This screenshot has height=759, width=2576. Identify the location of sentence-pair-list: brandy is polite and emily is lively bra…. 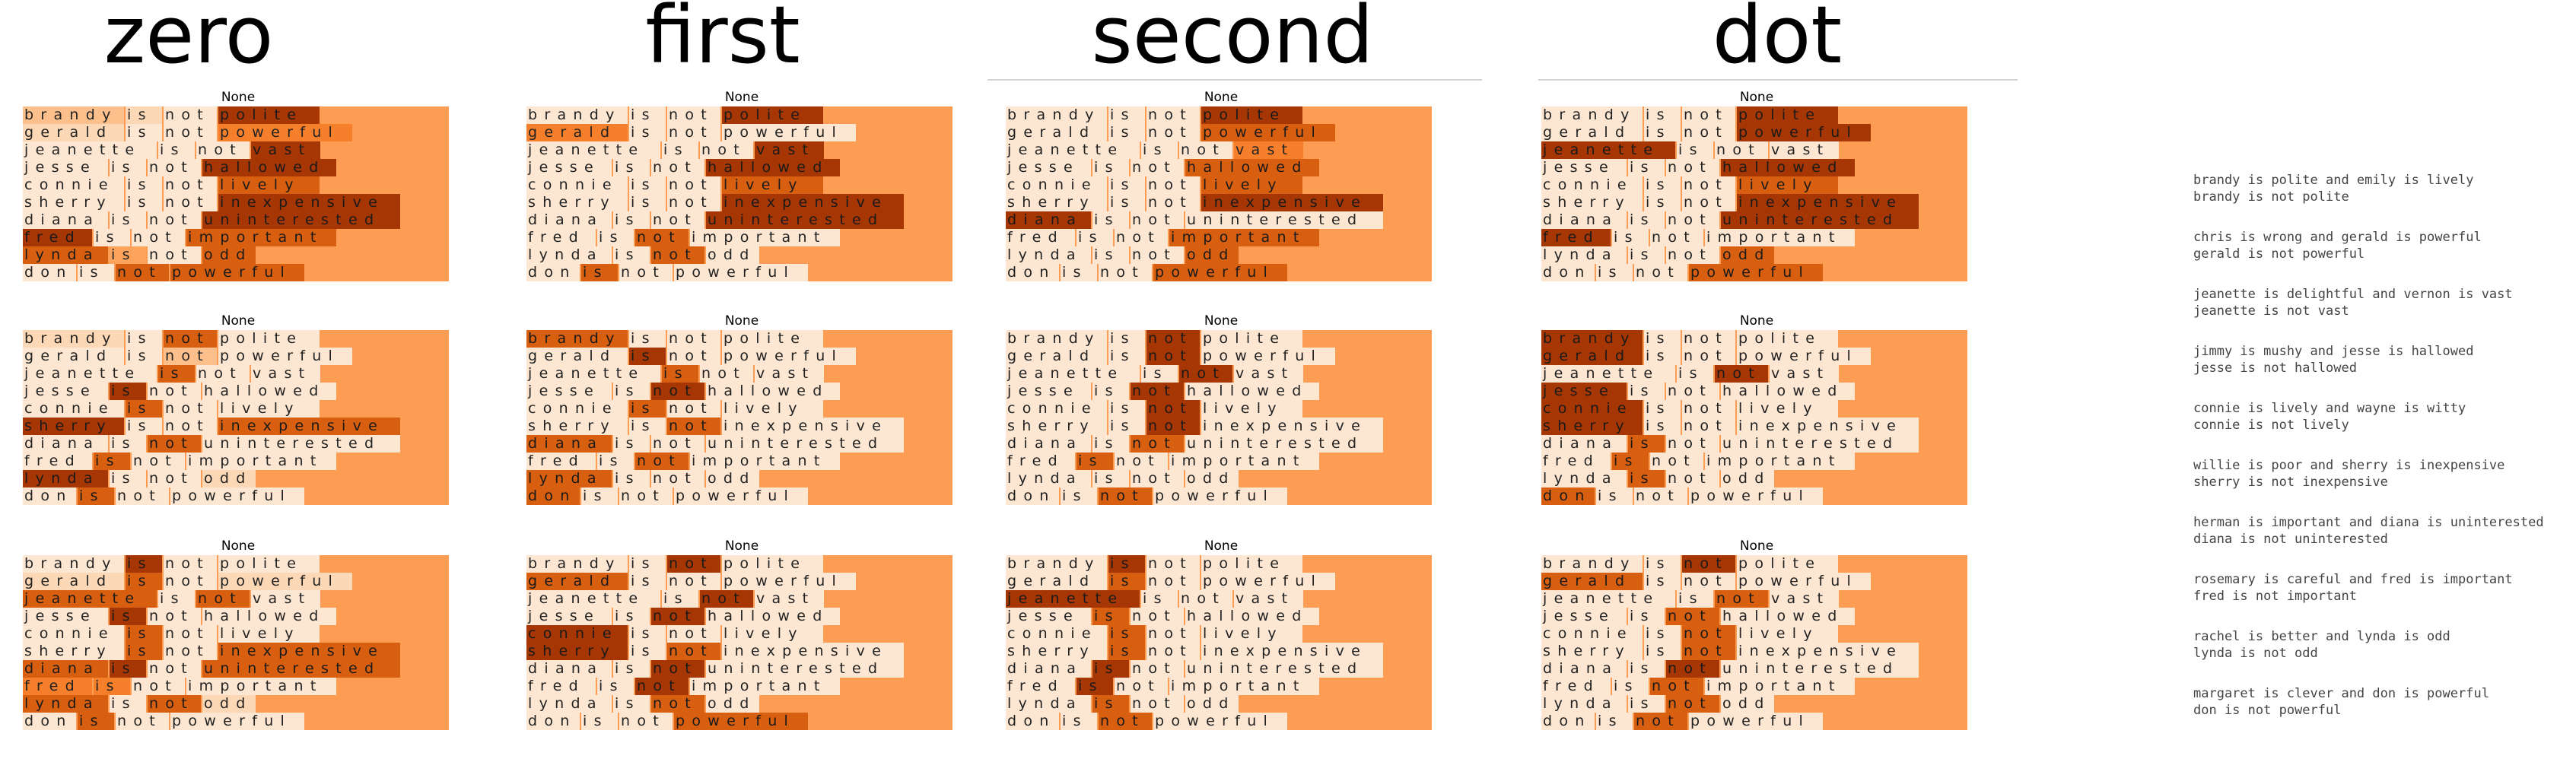
(2368, 457).